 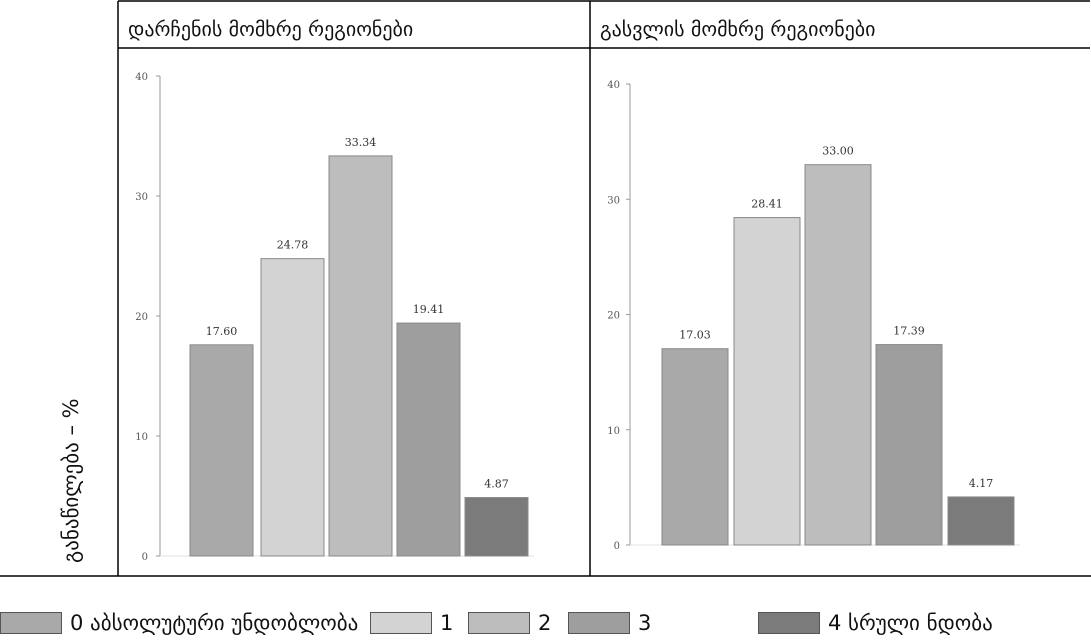 I want to click on y-tick-label-1-2: 20, so click(x=613, y=316).